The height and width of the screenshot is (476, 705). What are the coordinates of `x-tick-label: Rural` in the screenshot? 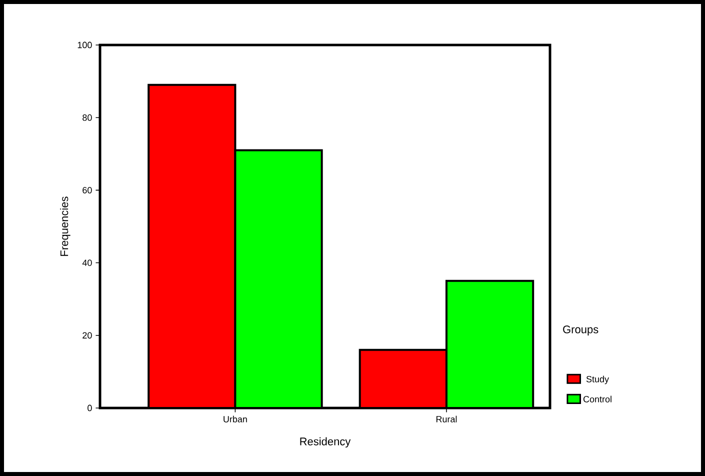 It's located at (446, 419).